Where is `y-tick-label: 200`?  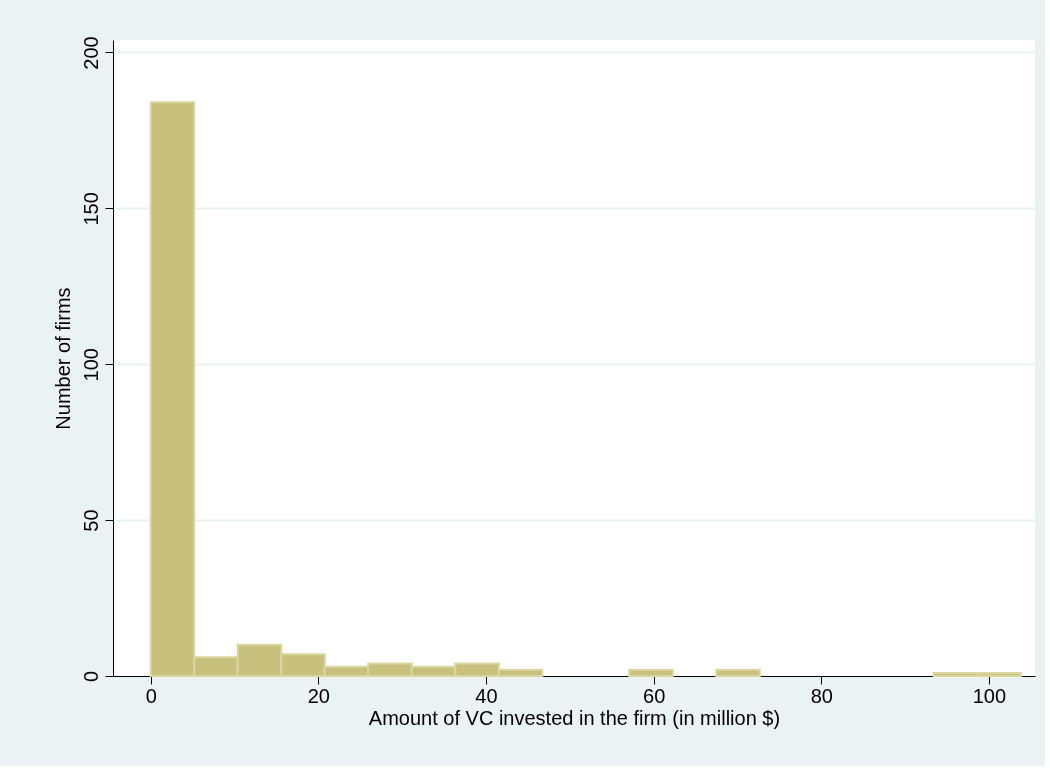
y-tick-label: 200 is located at coordinates (90, 53).